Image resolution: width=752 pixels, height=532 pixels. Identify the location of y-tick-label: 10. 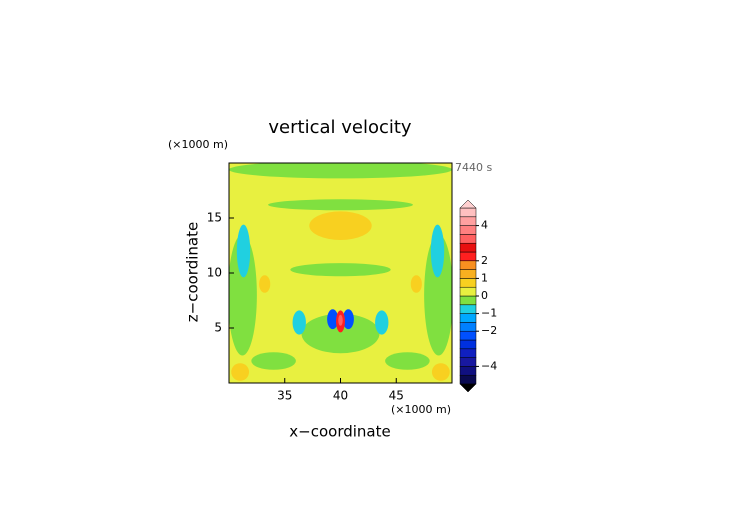
(214, 273).